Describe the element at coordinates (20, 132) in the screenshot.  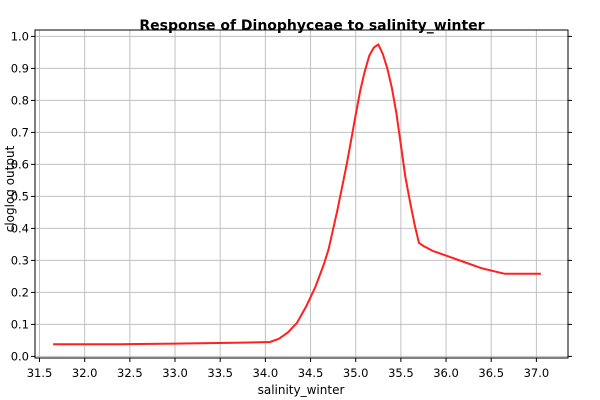
I see `y-tick-label: 0.7` at that location.